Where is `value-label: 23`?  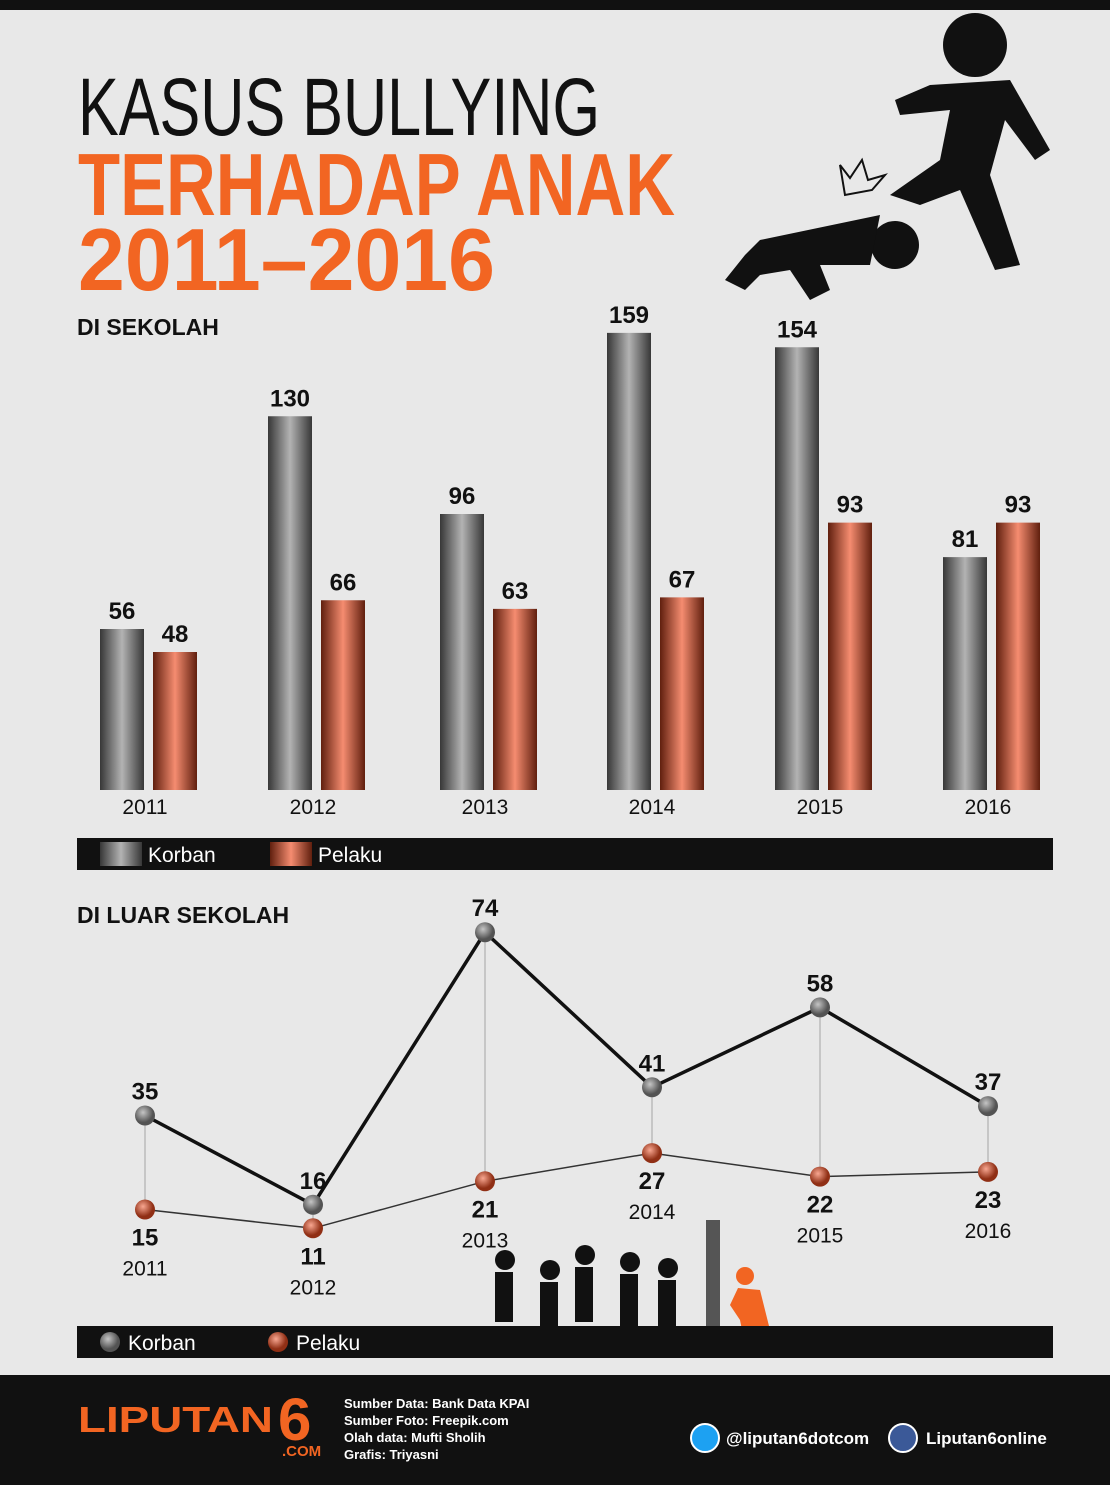 value-label: 23 is located at coordinates (988, 1200).